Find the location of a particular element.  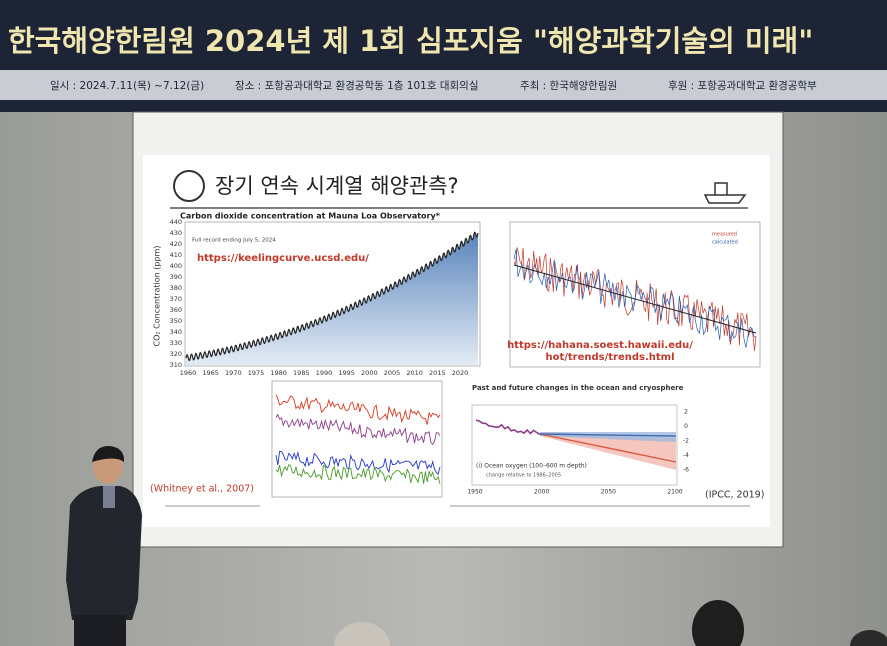

ipcc-y-tick-label: 2 is located at coordinates (686, 412).